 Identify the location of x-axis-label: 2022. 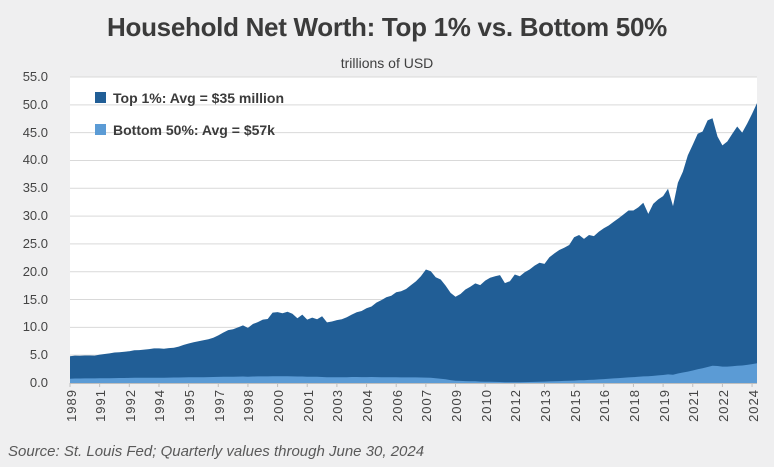
(723, 405).